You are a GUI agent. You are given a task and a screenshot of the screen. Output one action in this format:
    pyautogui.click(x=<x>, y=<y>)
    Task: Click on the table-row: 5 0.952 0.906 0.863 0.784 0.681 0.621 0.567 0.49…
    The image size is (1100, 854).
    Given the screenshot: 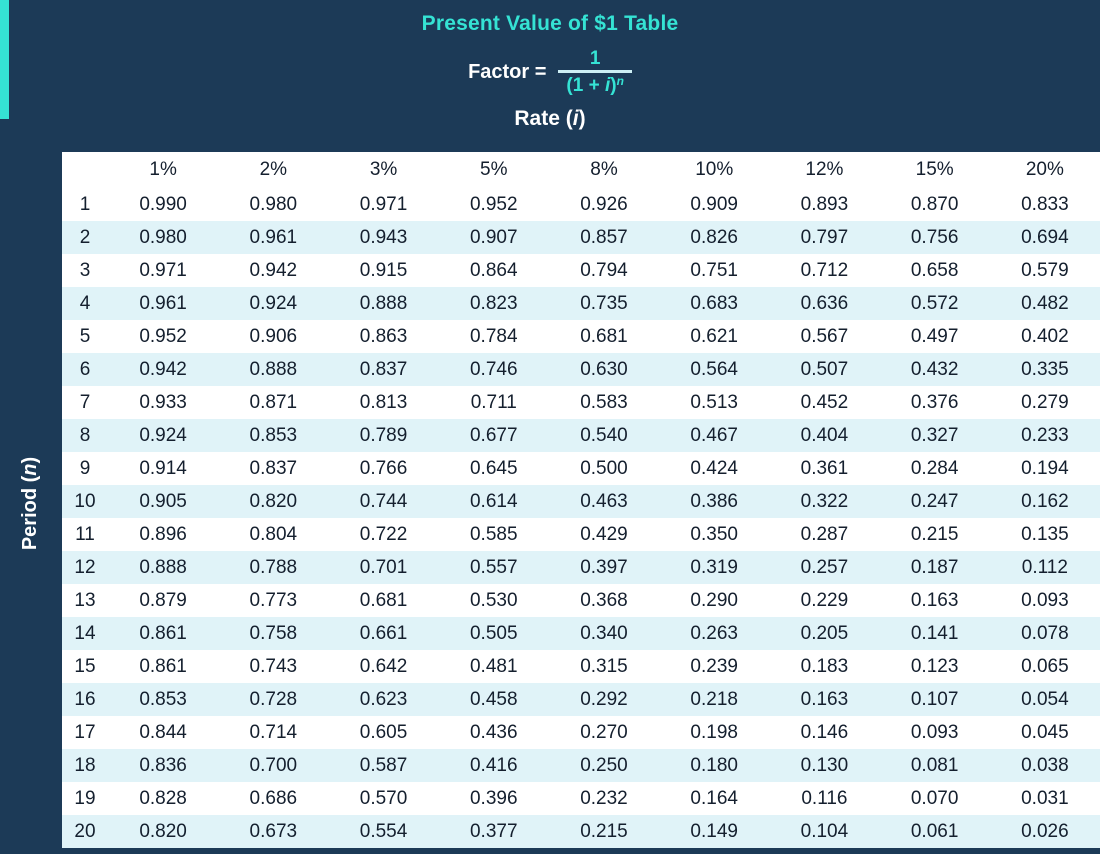 What is the action you would take?
    pyautogui.click(x=581, y=336)
    